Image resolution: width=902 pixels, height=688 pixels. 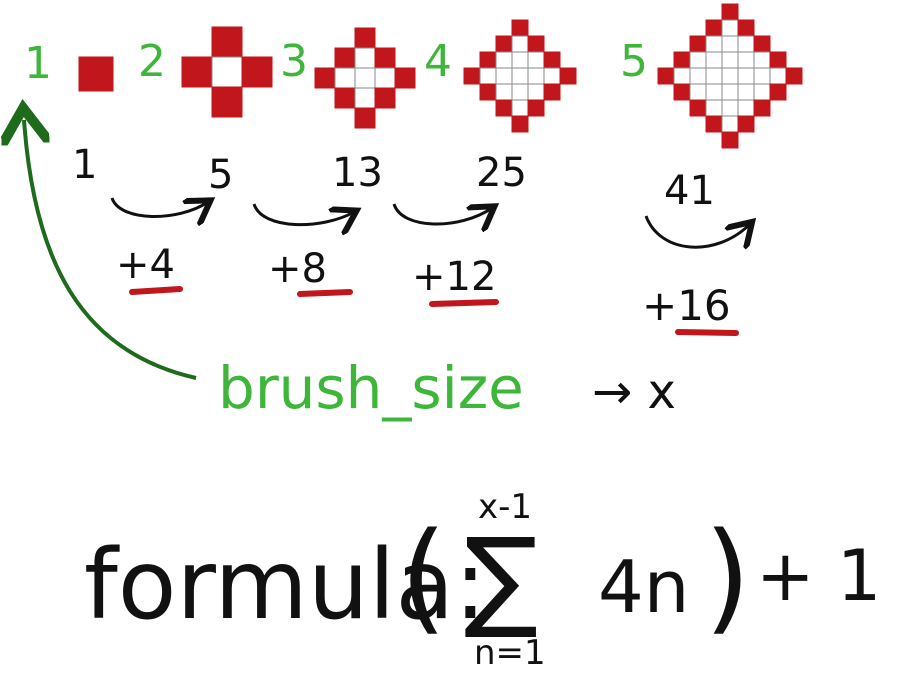 What do you see at coordinates (357, 173) in the screenshot?
I see `cell-count: 13` at bounding box center [357, 173].